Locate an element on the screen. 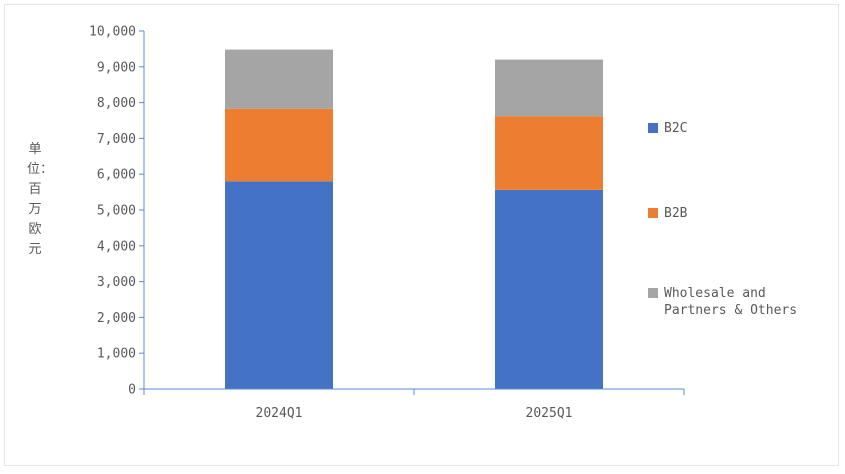  y-tick-label: 9,000 is located at coordinates (116, 67).